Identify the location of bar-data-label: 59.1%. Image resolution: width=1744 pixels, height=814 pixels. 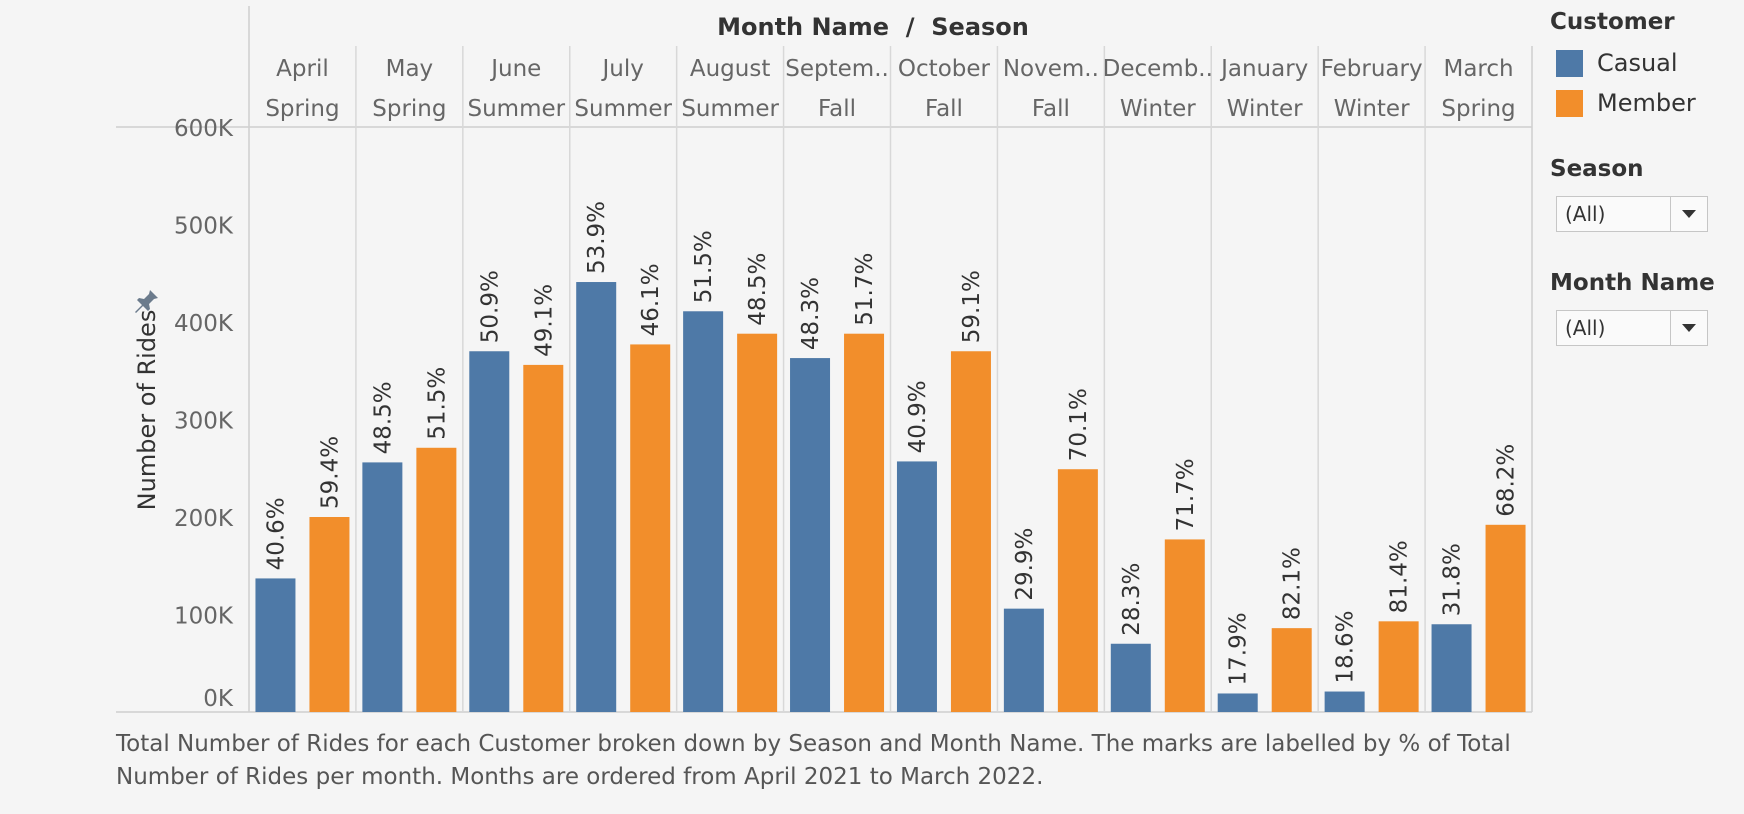
(972, 306).